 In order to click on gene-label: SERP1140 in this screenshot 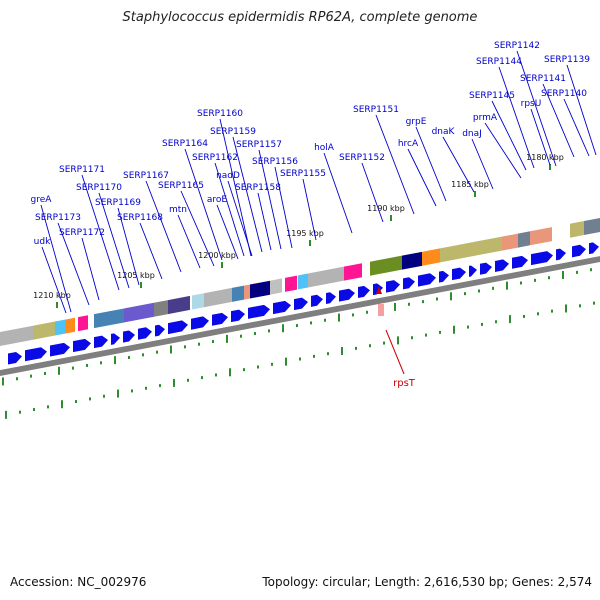, I will do `click(564, 94)`.